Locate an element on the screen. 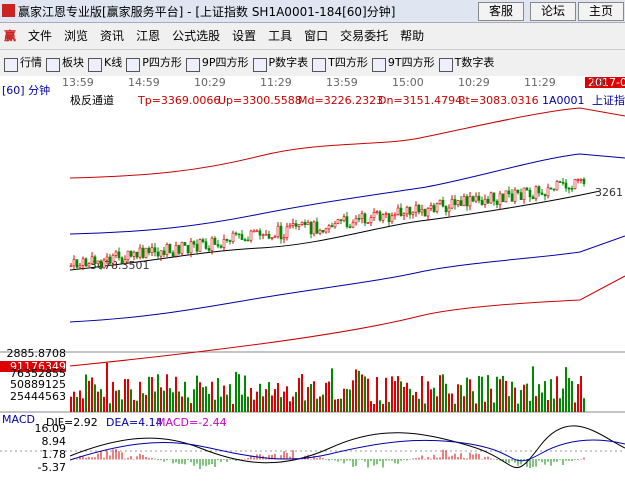 The width and height of the screenshot is (625, 482). volume-label: 2885.8708 is located at coordinates (37, 353).